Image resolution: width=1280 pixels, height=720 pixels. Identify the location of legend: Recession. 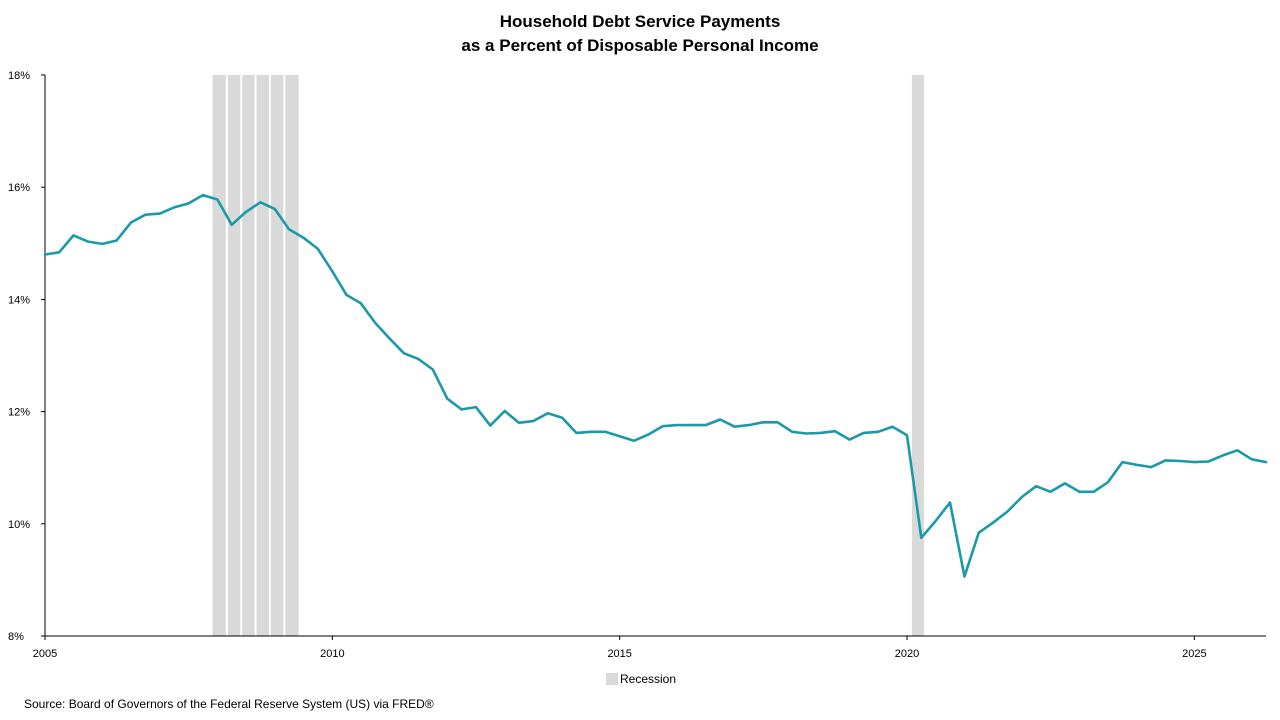
(641, 679).